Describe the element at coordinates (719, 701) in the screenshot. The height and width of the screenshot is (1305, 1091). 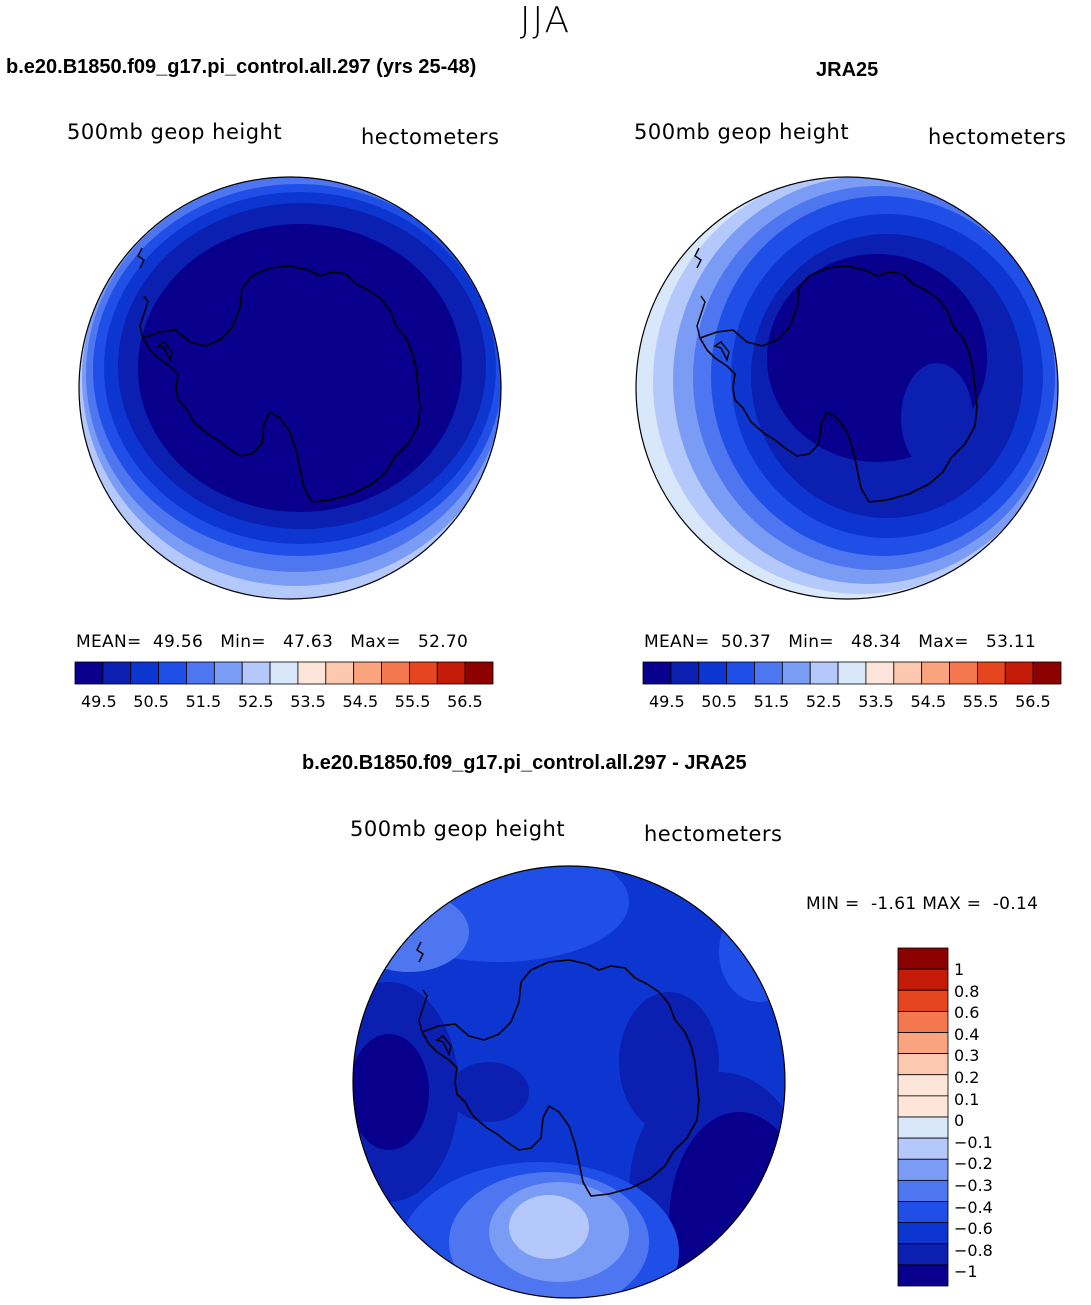
I see `panel2-colorbar-tick: 50.5` at that location.